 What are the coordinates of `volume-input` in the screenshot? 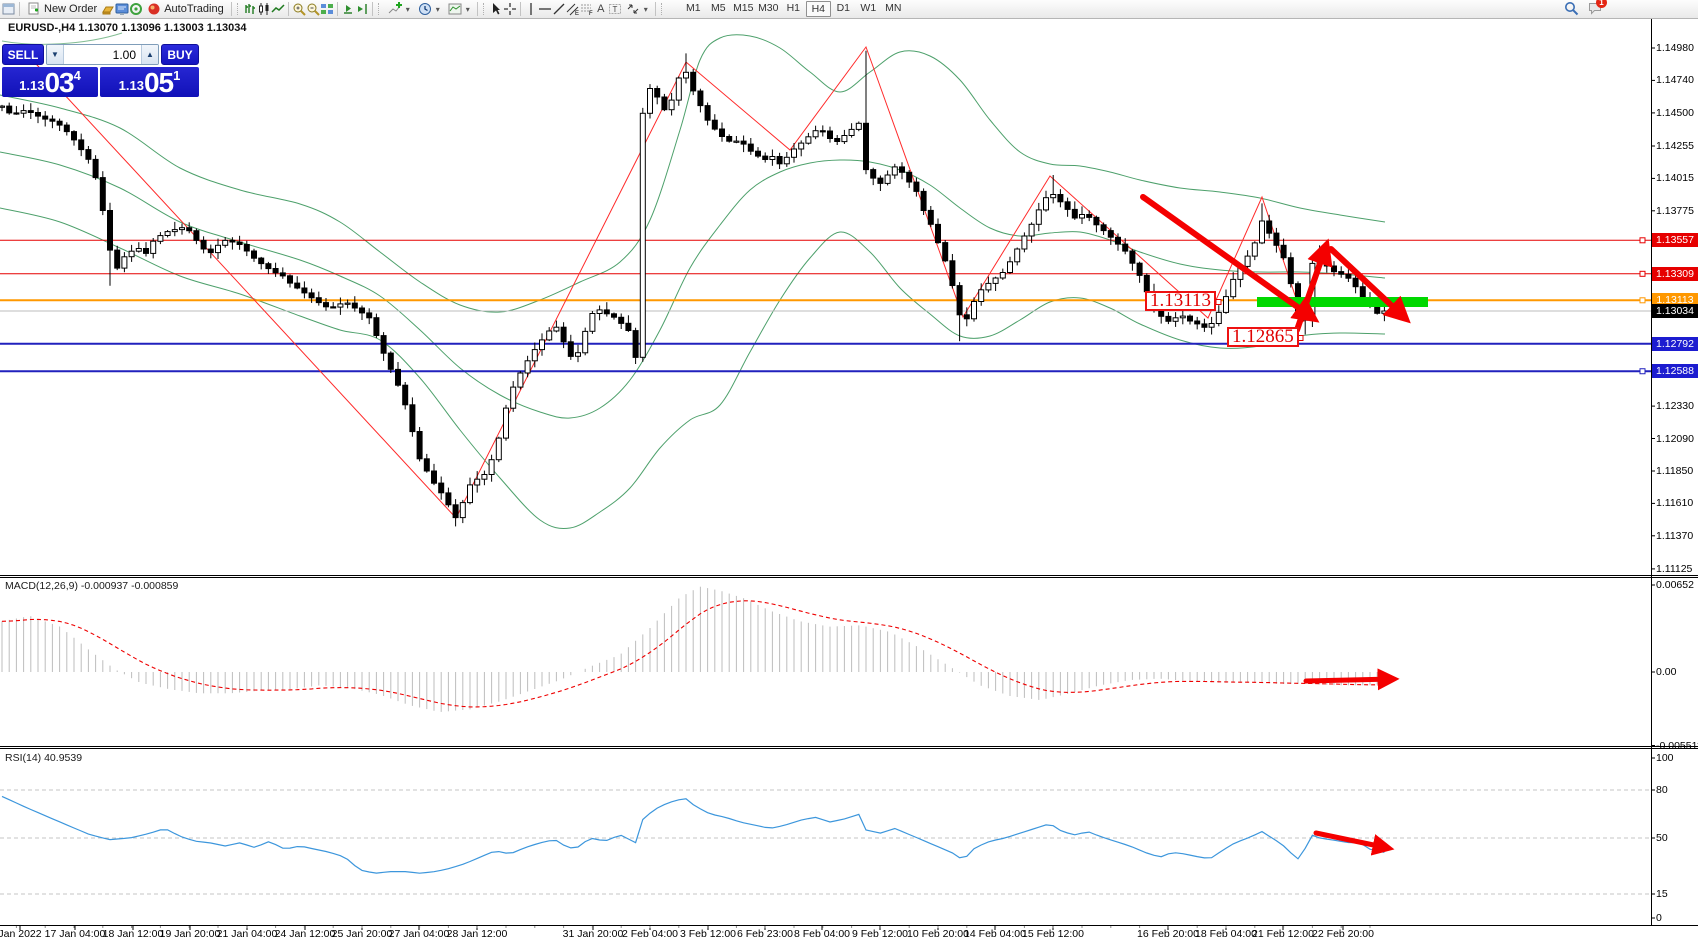 It's located at (102, 54).